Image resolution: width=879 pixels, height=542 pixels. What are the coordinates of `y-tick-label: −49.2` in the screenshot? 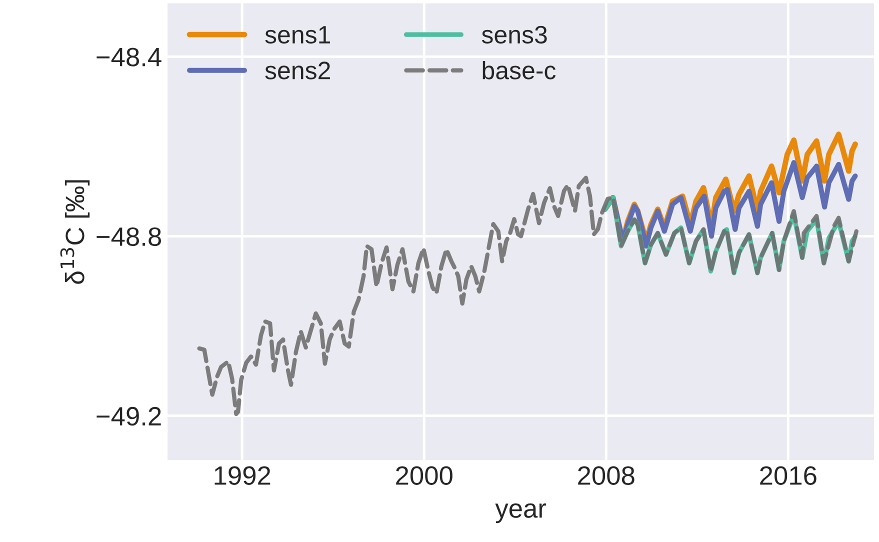 It's located at (128, 416).